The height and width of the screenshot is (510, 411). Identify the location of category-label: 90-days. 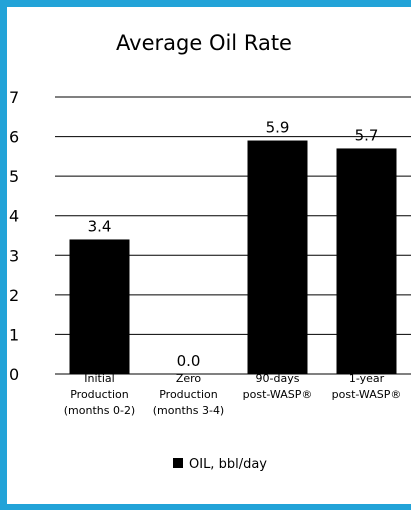
(278, 378).